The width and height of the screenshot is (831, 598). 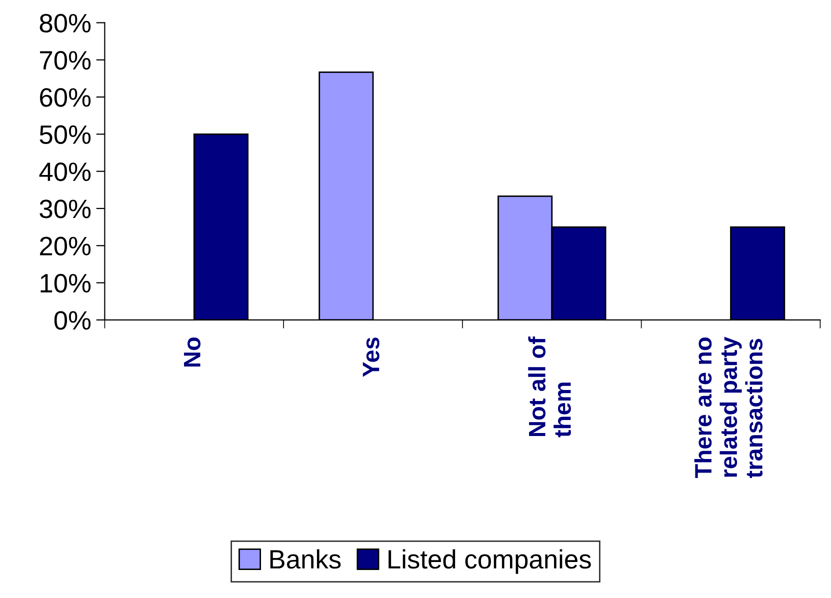 What do you see at coordinates (192, 352) in the screenshot?
I see `x-tick-label: No` at bounding box center [192, 352].